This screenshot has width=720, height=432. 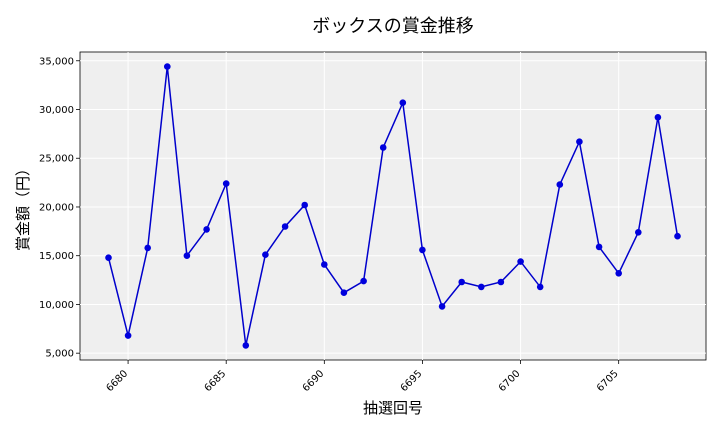 What do you see at coordinates (362, 377) in the screenshot?
I see `x-axis-ticks: 6680 6685 6690 6695 6700 6705` at bounding box center [362, 377].